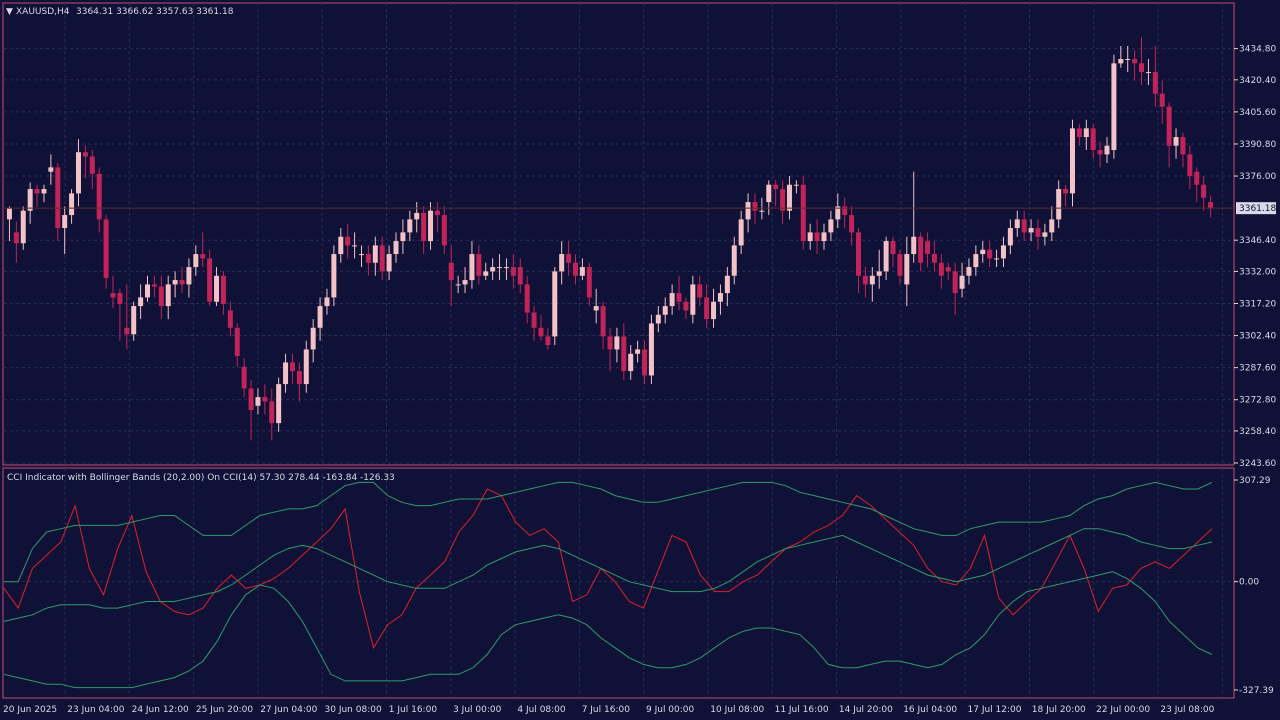 Image resolution: width=1280 pixels, height=720 pixels. I want to click on price-axis-label: 3346.40, so click(1257, 241).